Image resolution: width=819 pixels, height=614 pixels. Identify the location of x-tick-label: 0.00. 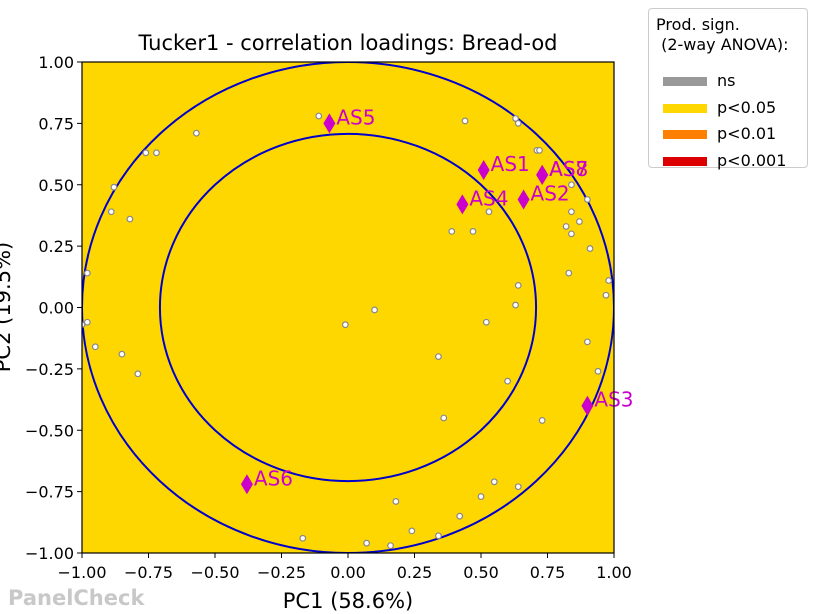
(348, 572).